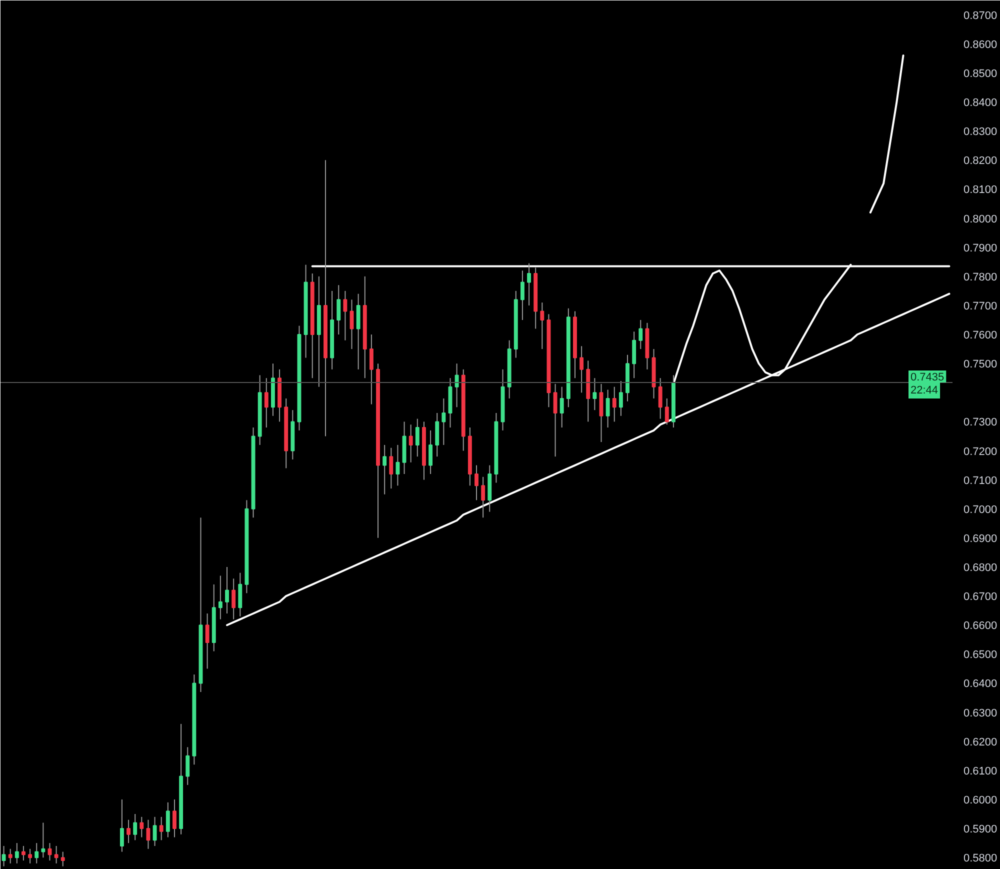 The height and width of the screenshot is (869, 1000). What do you see at coordinates (981, 161) in the screenshot?
I see `y-tick-label: 0.8200` at bounding box center [981, 161].